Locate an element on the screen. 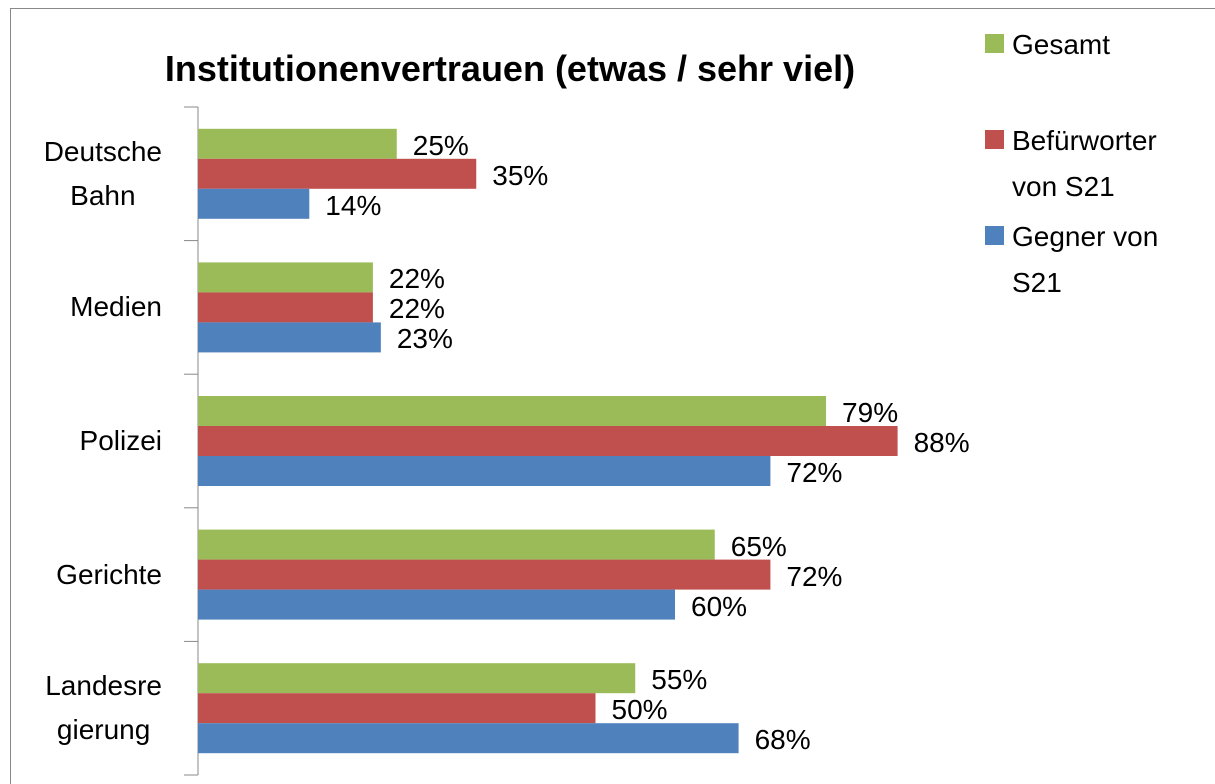 The width and height of the screenshot is (1215, 784). category-label: Gerichte is located at coordinates (109, 574).